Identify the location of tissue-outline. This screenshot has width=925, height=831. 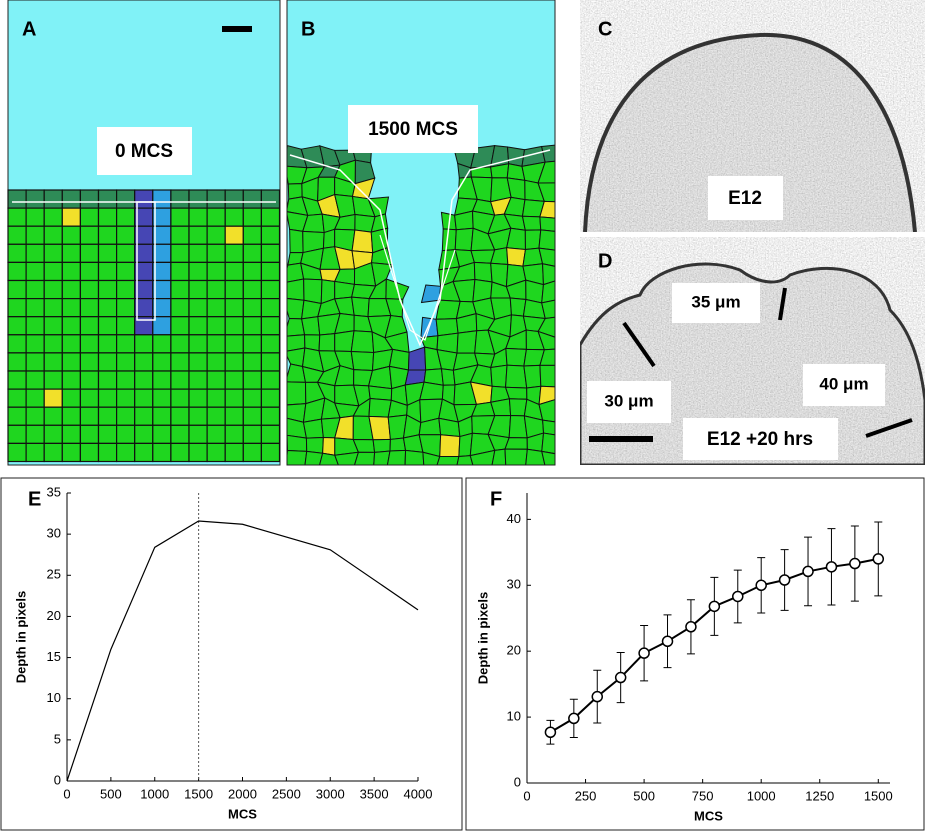
(750, 132).